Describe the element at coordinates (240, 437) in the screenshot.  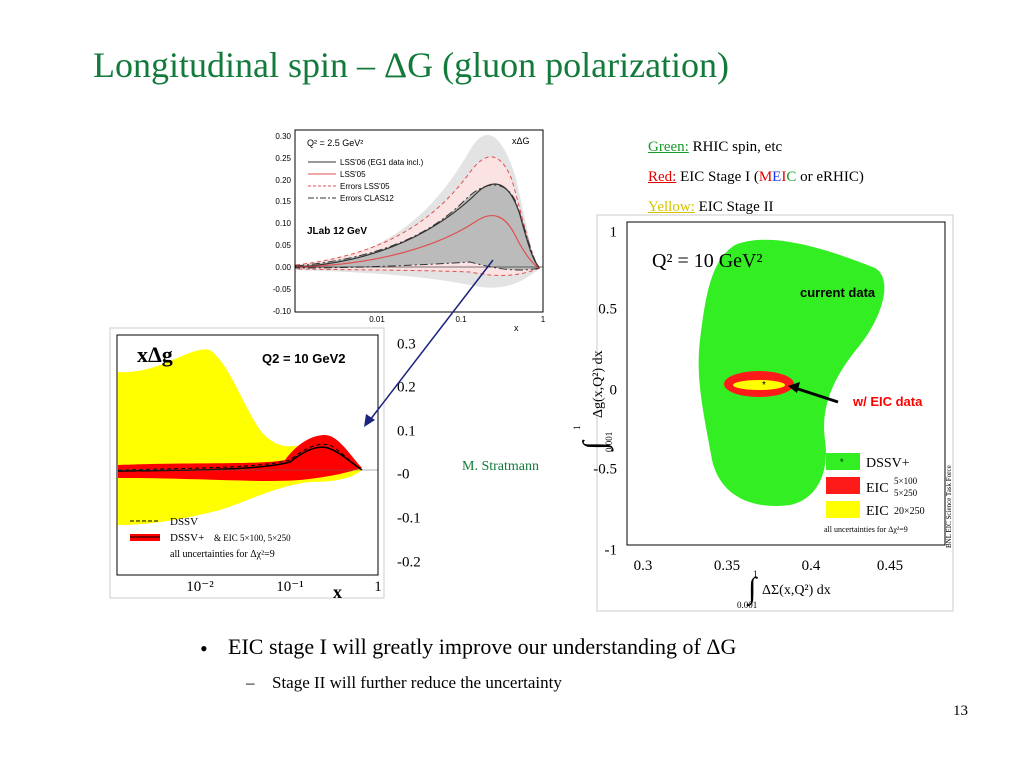
I see `eic-stage2-band` at that location.